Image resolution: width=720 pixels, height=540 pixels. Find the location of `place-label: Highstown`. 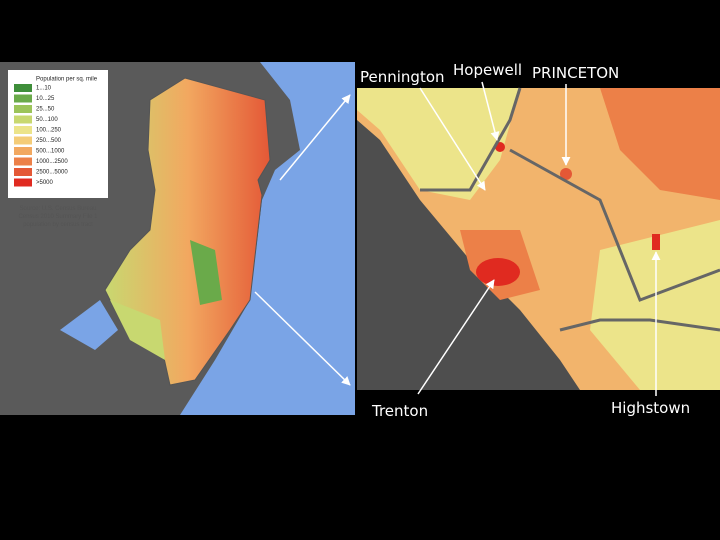

place-label: Highstown is located at coordinates (650, 408).